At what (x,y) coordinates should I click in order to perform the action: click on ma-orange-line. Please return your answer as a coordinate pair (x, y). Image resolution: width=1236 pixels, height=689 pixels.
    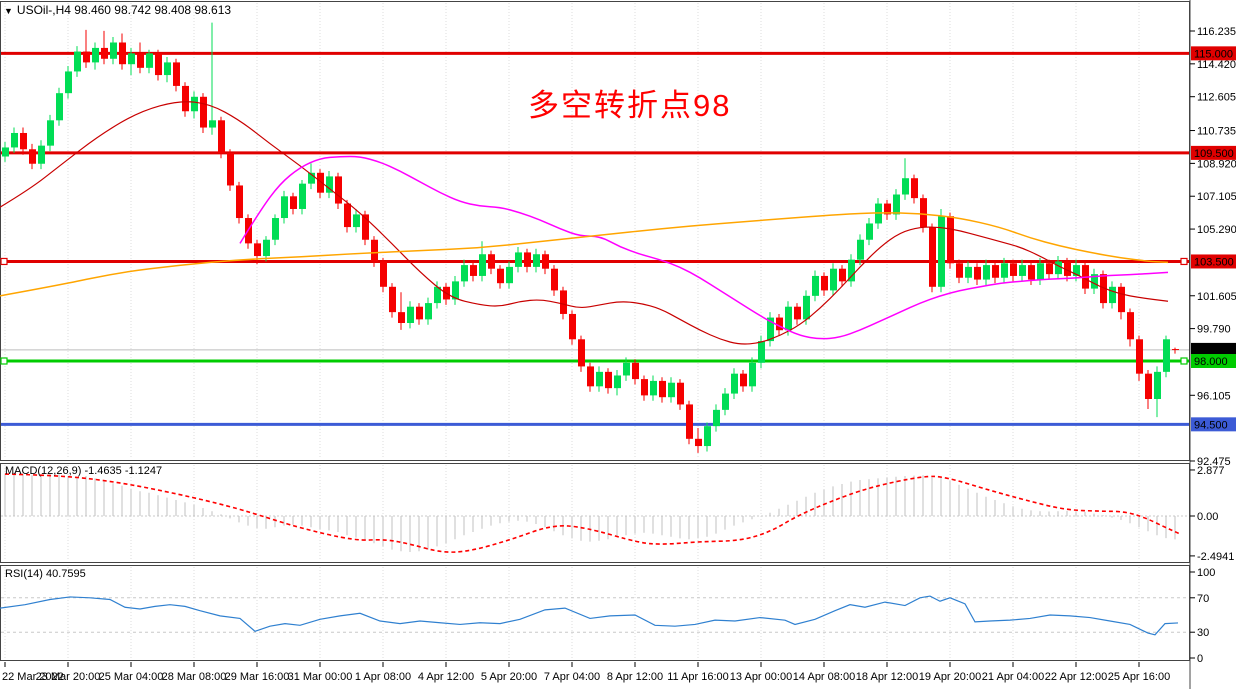
    Looking at the image, I should click on (584, 254).